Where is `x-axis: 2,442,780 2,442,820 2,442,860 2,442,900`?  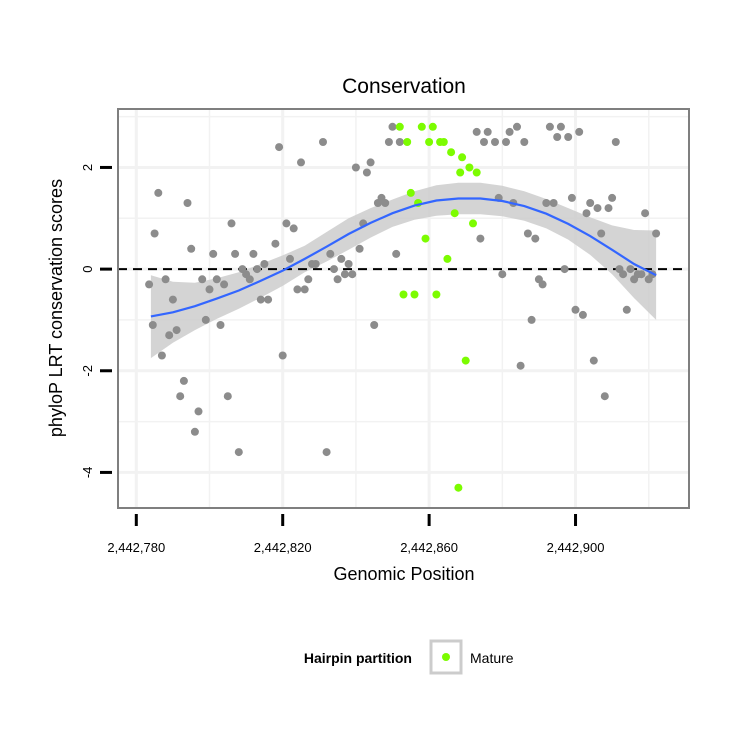 x-axis: 2,442,780 2,442,820 2,442,860 2,442,900 is located at coordinates (355, 534).